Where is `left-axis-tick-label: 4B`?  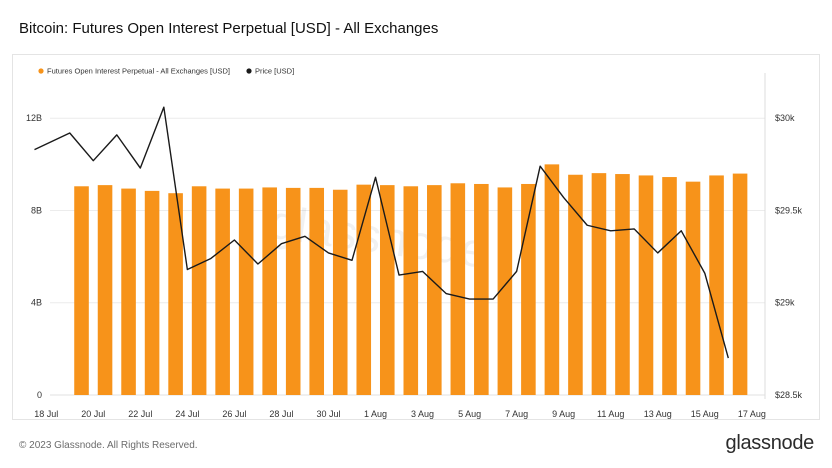 left-axis-tick-label: 4B is located at coordinates (36, 303).